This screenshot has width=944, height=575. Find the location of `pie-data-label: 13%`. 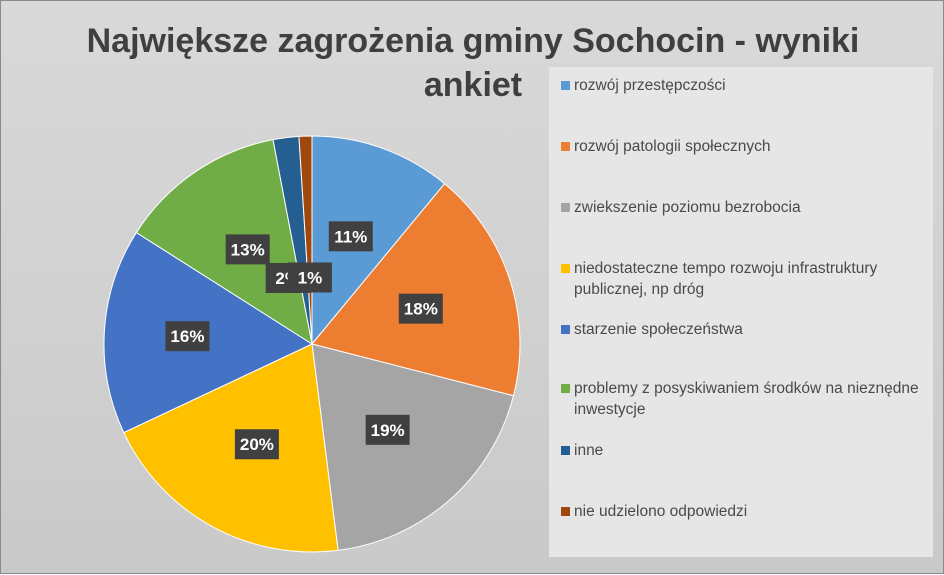

pie-data-label: 13% is located at coordinates (247, 249).